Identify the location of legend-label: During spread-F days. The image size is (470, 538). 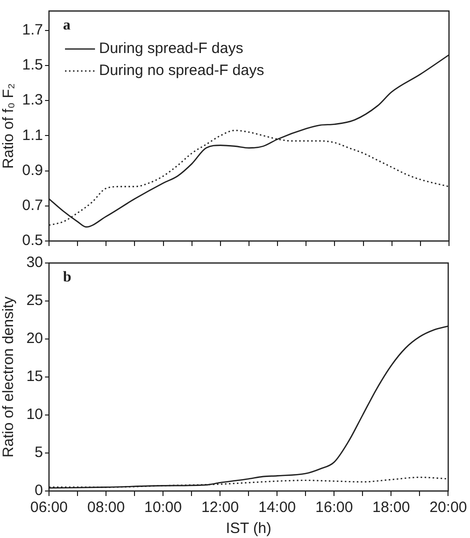
(171, 49).